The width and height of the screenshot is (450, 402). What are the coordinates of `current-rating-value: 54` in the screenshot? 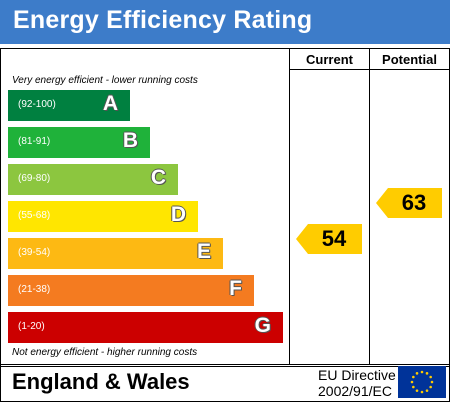 It's located at (334, 238).